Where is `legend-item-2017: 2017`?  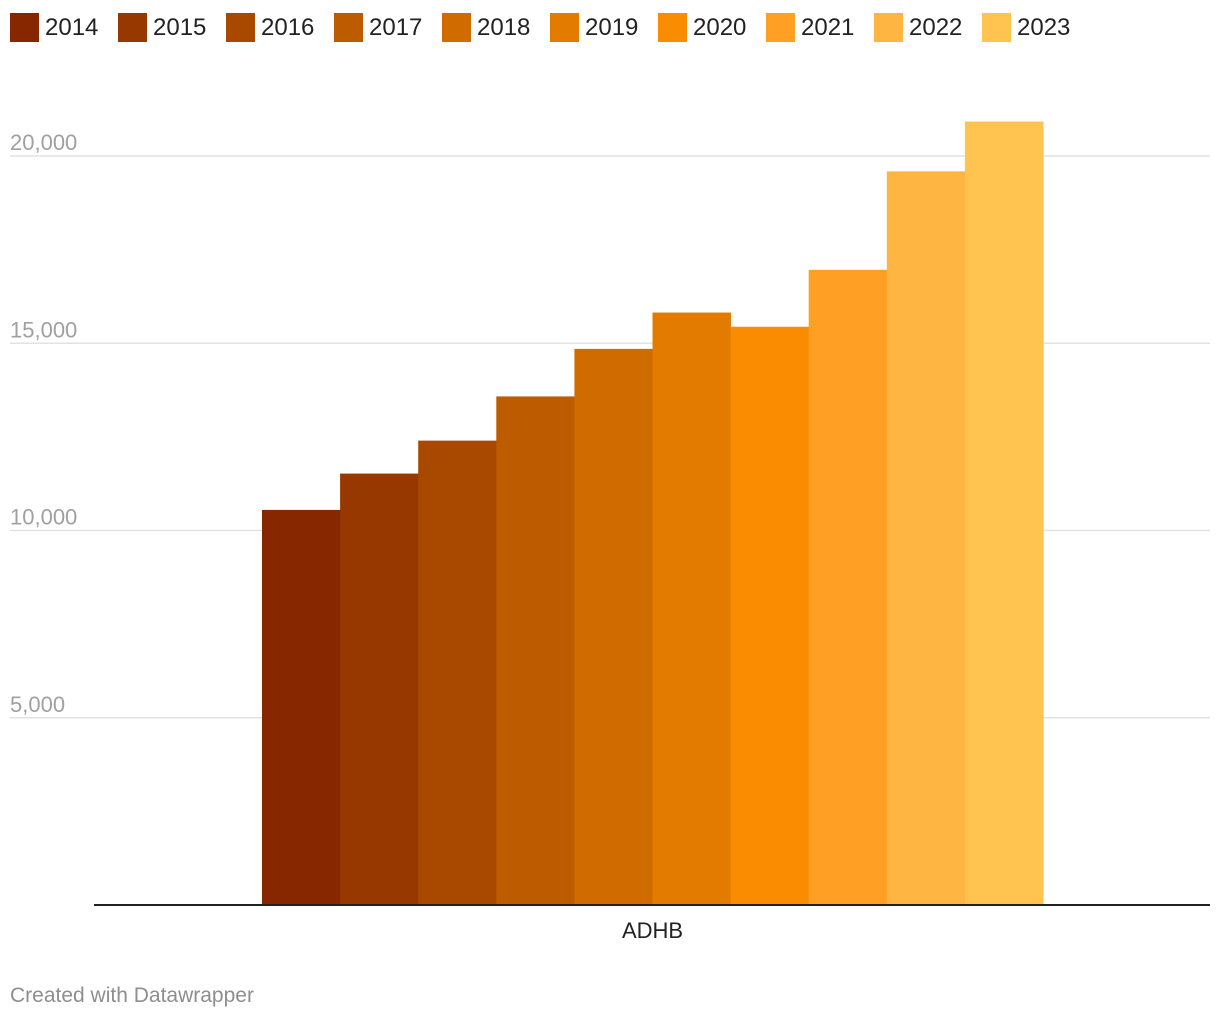 legend-item-2017: 2017 is located at coordinates (388, 27).